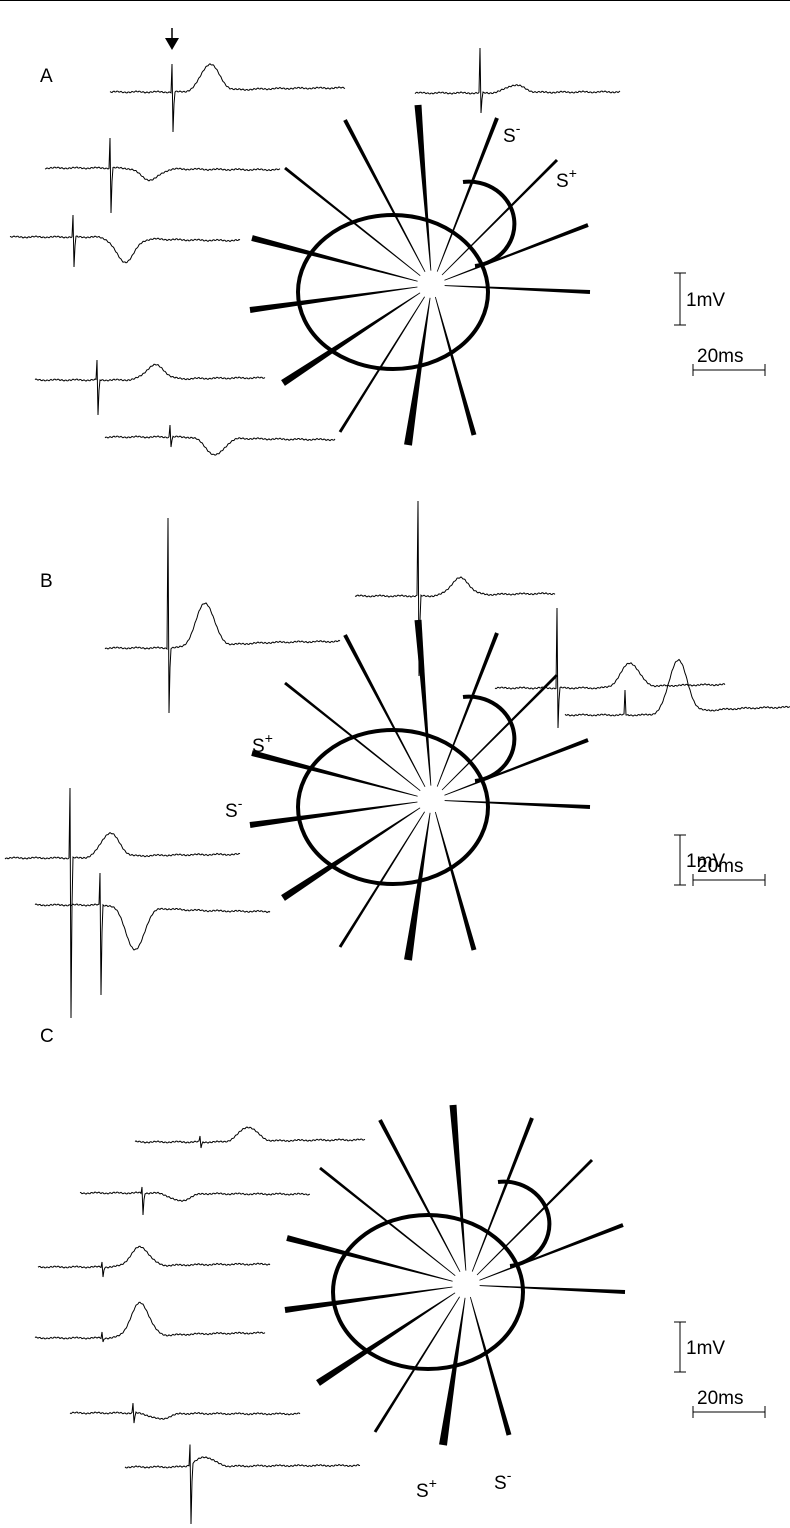  I want to click on stim-arrow, so click(172, 39).